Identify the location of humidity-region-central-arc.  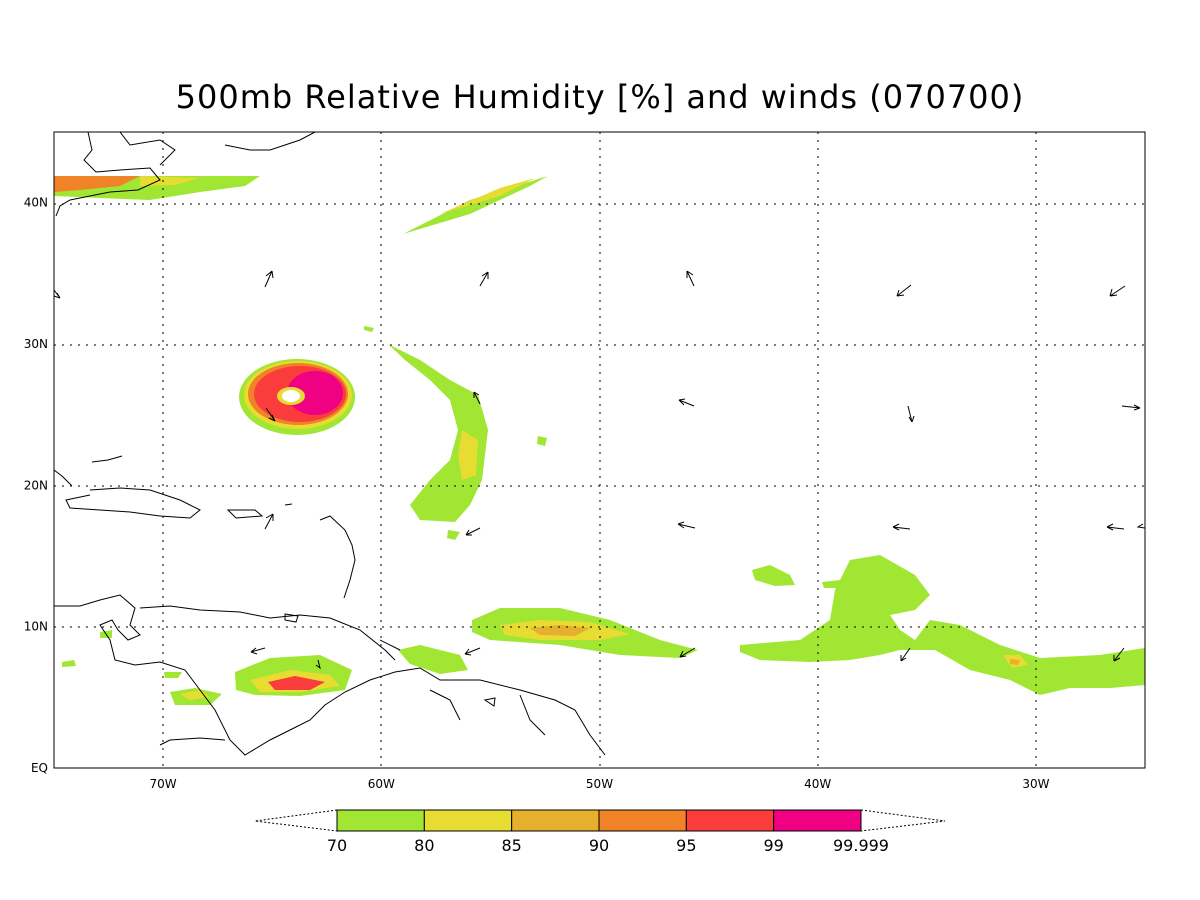
(438, 433).